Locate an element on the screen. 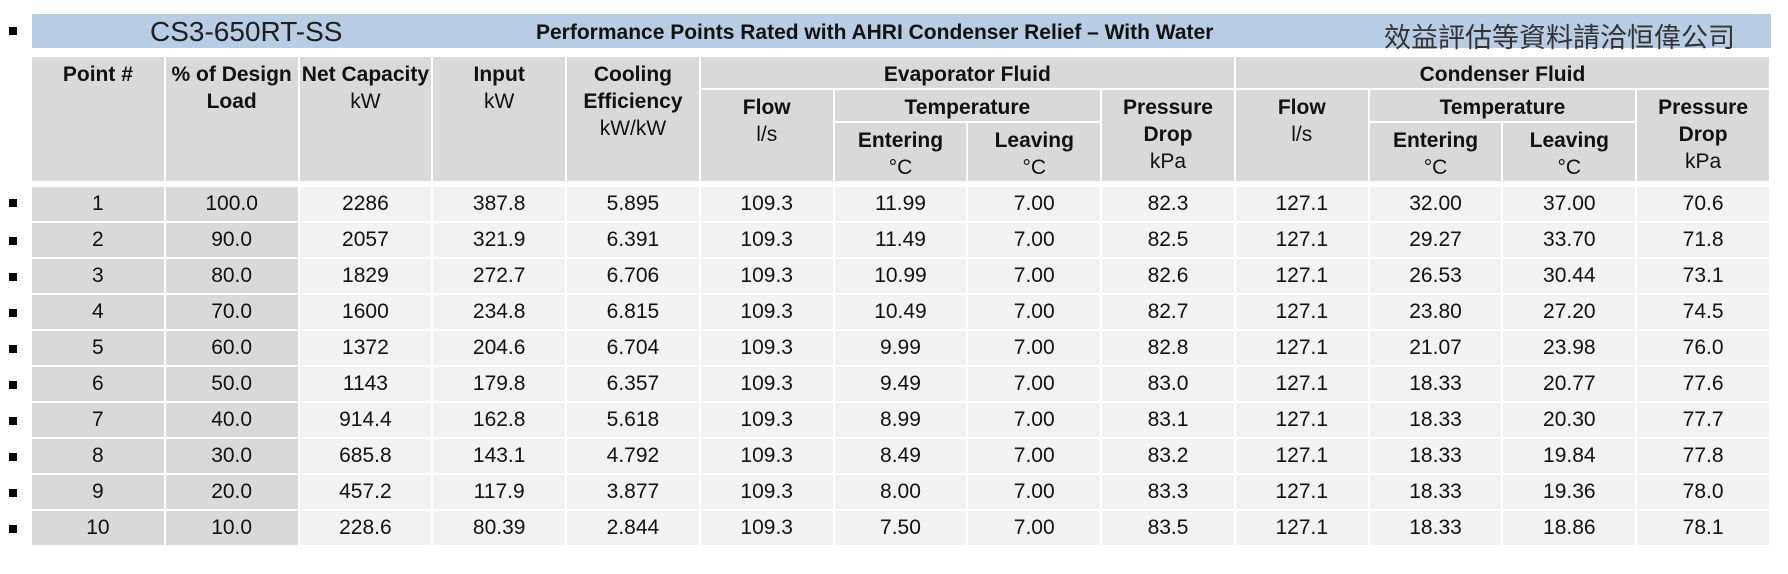 The height and width of the screenshot is (574, 1788). header-unit: l/s is located at coordinates (1302, 134).